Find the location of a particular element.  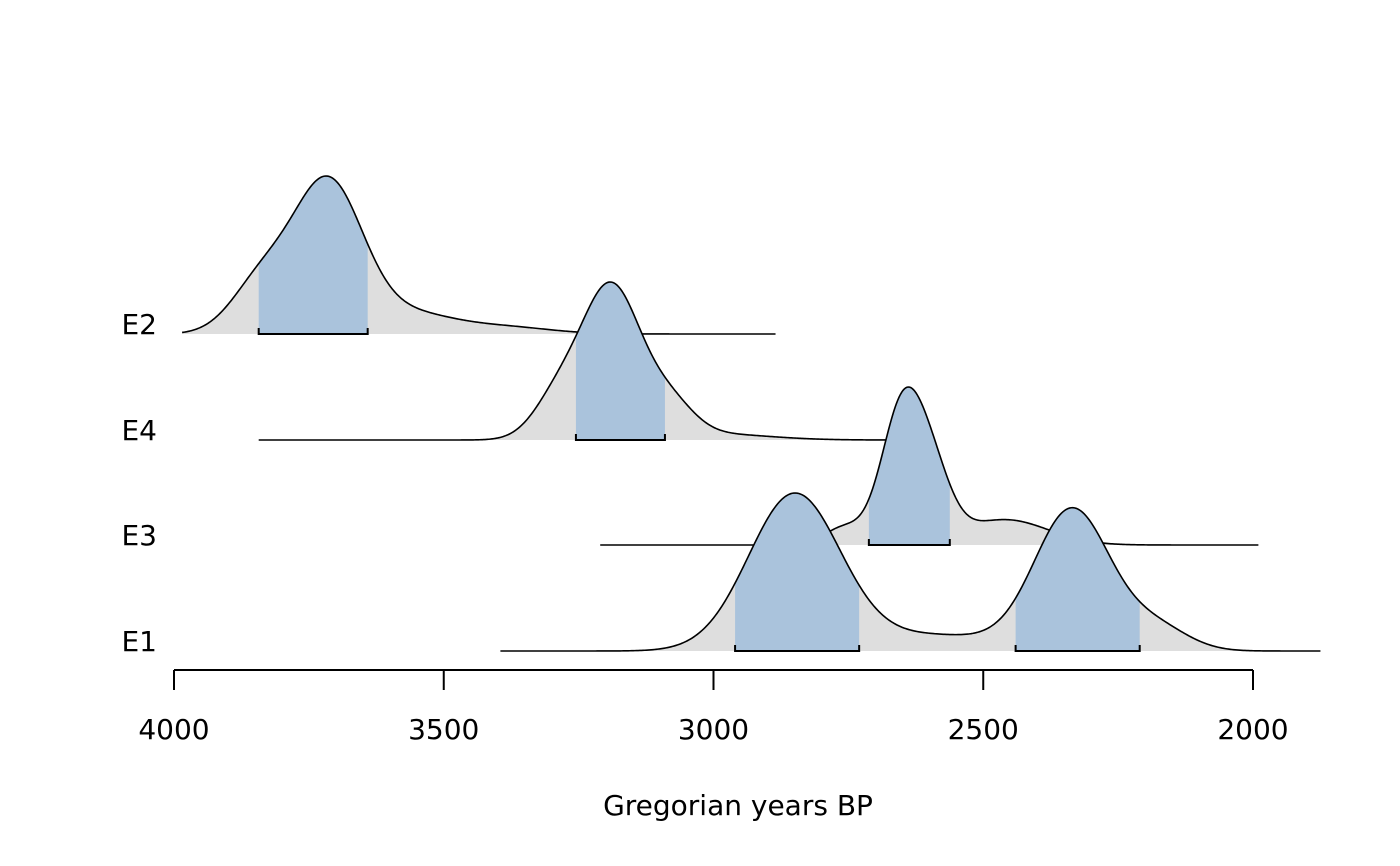

row-label-e2: E2 is located at coordinates (139, 324).